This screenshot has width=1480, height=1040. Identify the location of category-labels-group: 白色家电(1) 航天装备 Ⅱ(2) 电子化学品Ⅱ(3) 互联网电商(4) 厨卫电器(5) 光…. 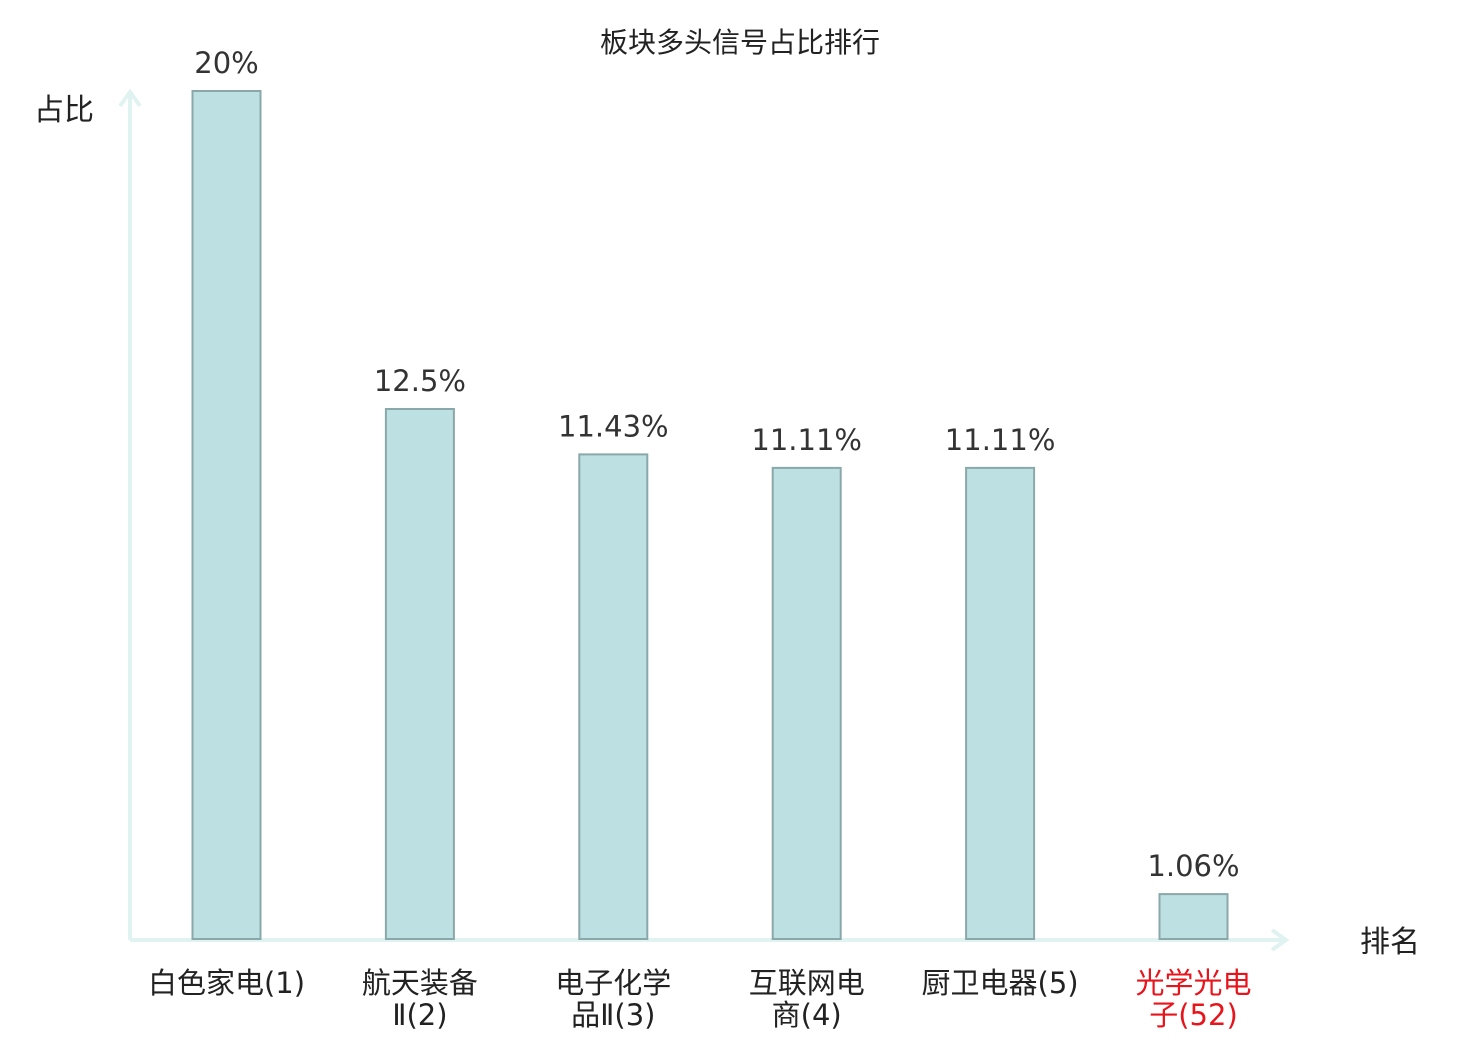
(700, 999).